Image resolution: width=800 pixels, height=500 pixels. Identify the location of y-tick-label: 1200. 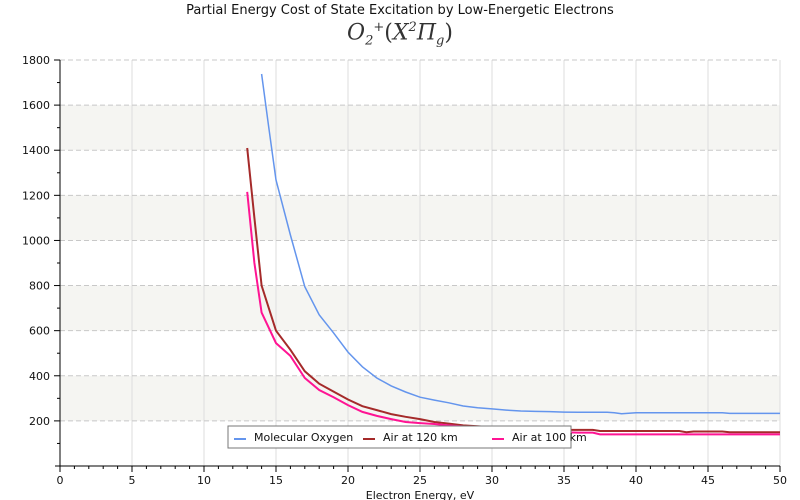
(36, 195).